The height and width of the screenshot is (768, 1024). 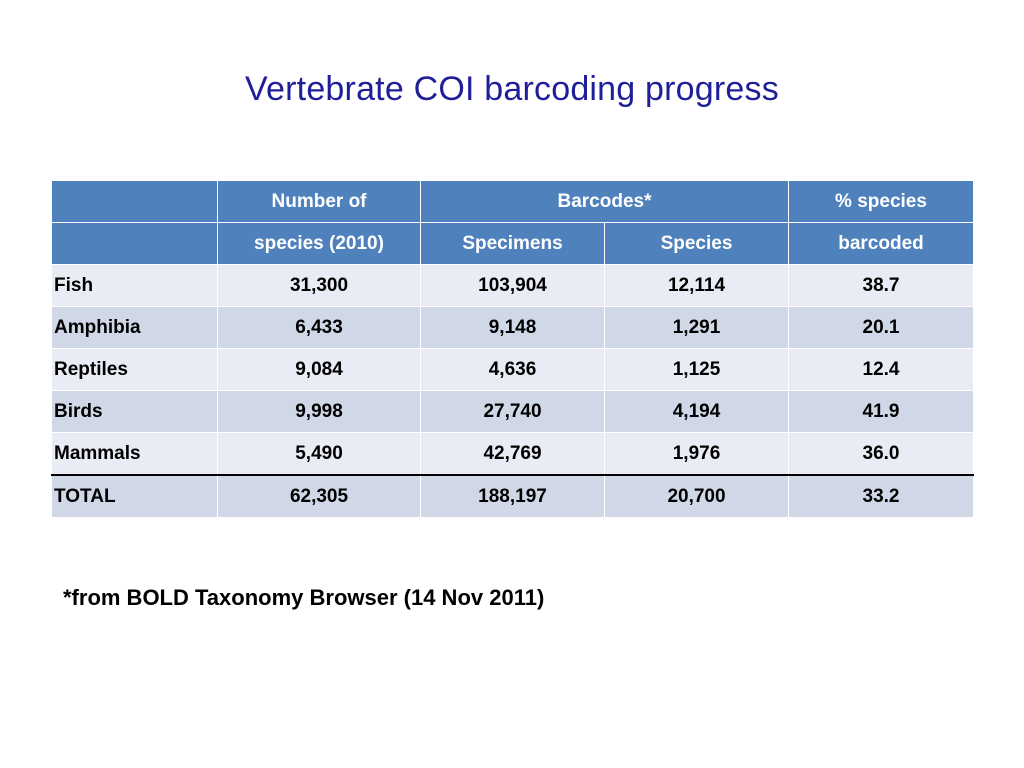 What do you see at coordinates (696, 454) in the screenshot?
I see `cell-species: 1,976` at bounding box center [696, 454].